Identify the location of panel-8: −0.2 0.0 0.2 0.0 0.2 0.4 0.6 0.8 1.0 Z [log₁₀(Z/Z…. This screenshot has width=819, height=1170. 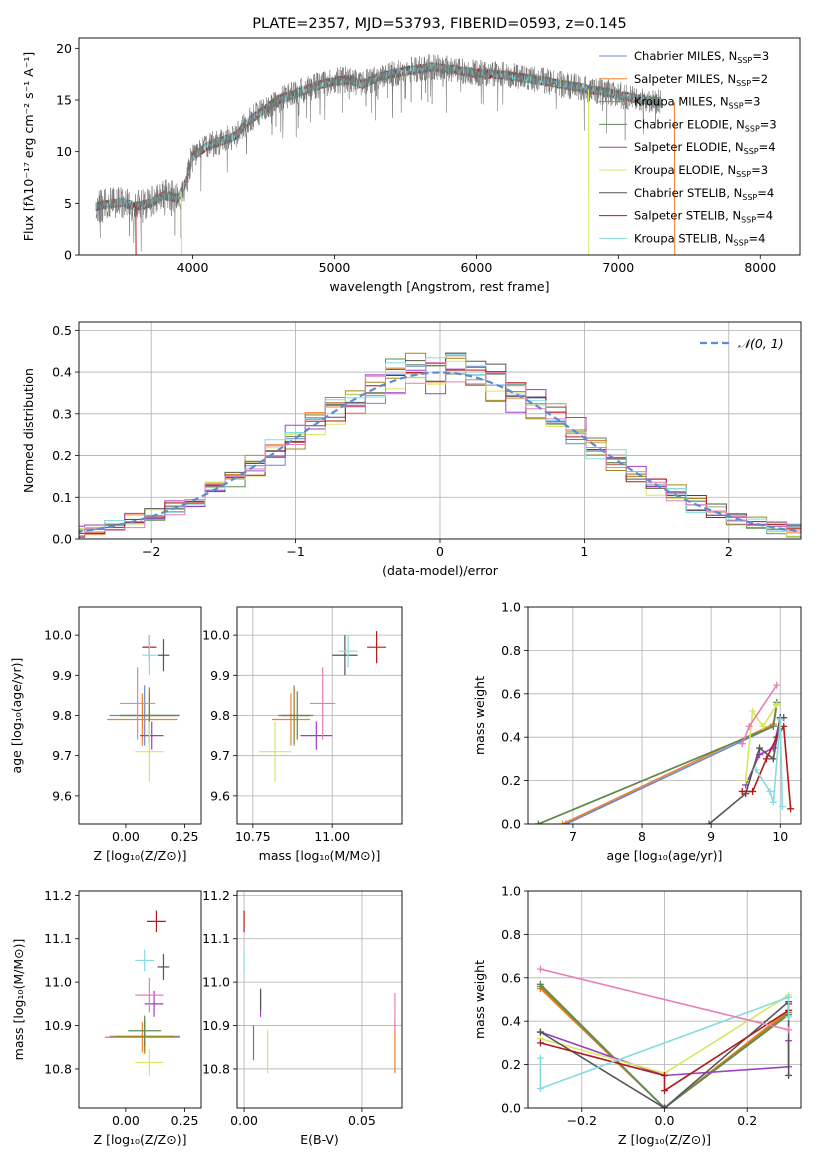
(637, 1015).